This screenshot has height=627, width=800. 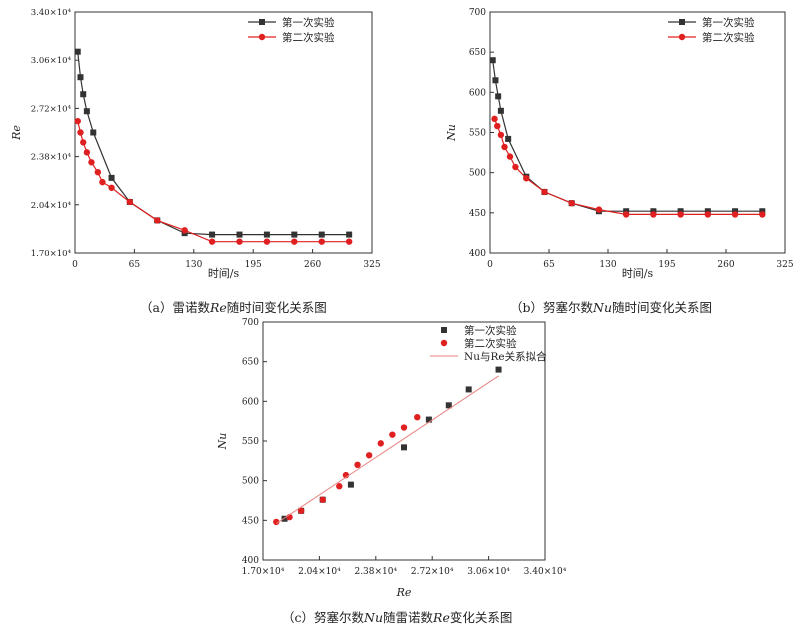 What do you see at coordinates (477, 174) in the screenshot?
I see `y-tick-label-b: 500` at bounding box center [477, 174].